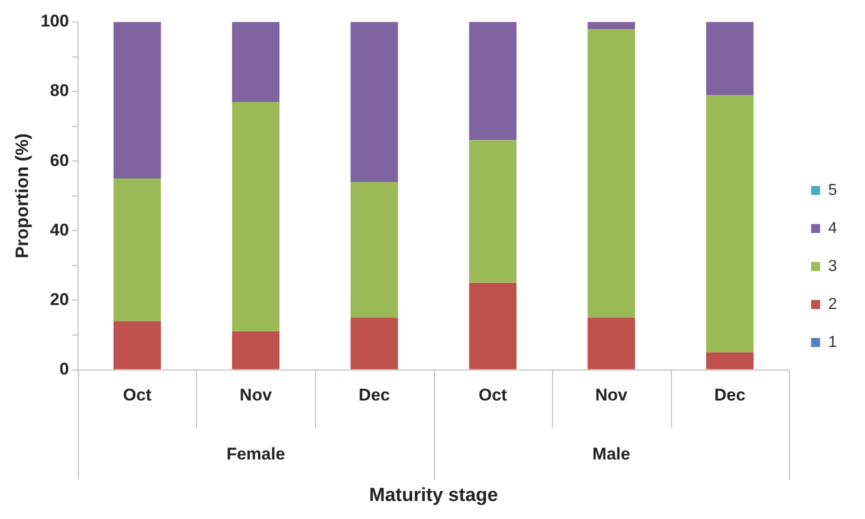  I want to click on text: Male, so click(611, 454).